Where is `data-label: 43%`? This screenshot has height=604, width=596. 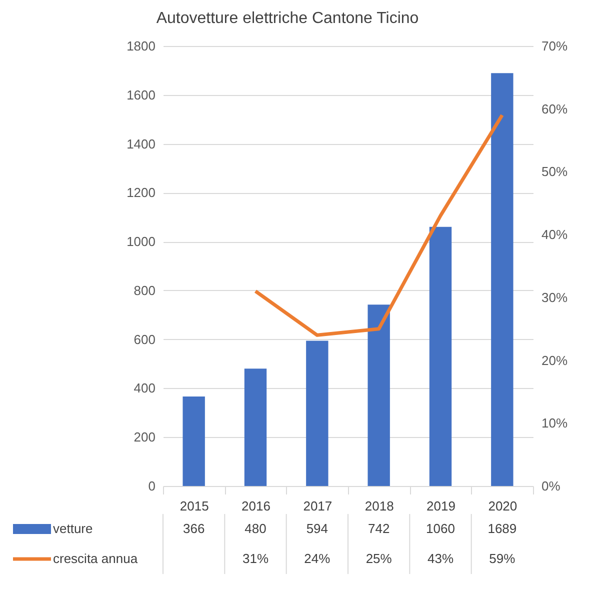
data-label: 43% is located at coordinates (440, 558).